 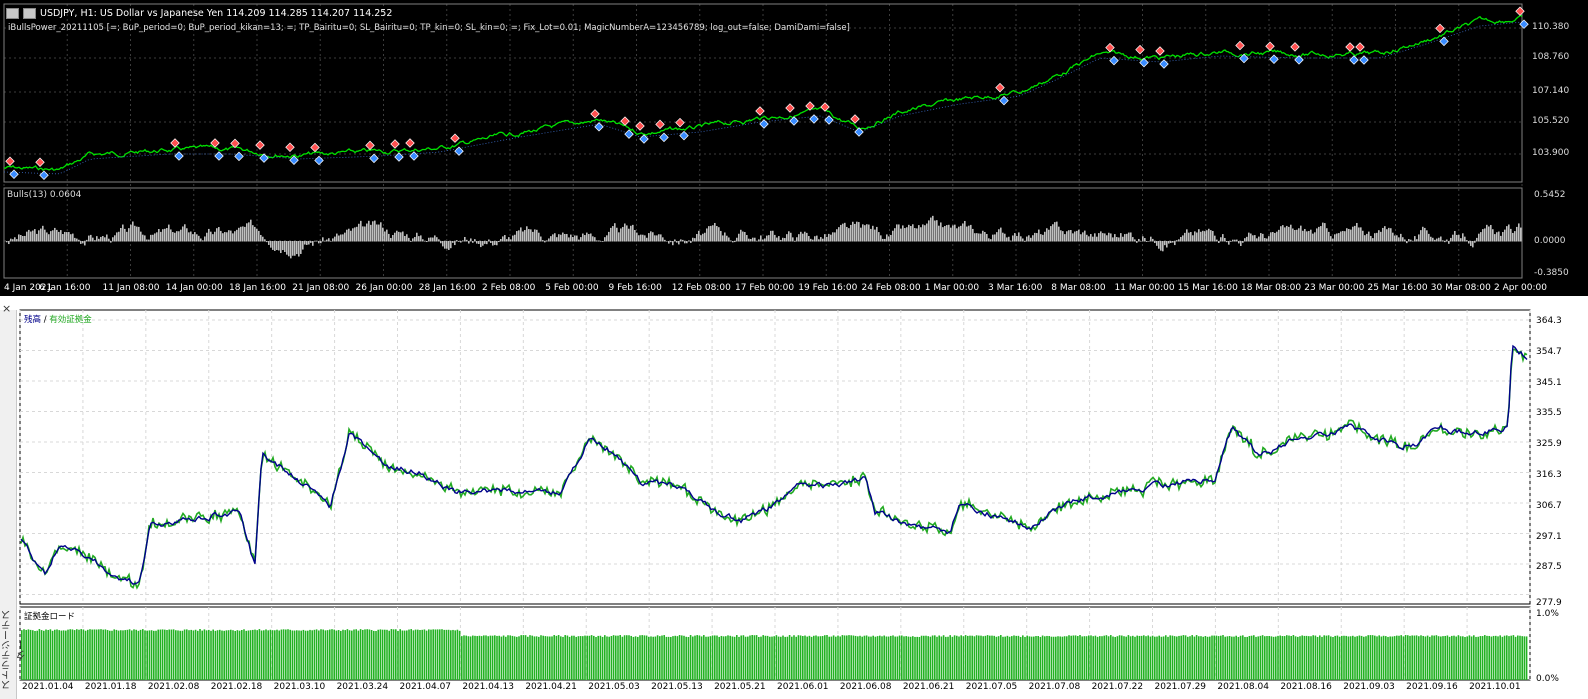 I want to click on tester-side-title: ストラテジーテスター, so click(x=15, y=650).